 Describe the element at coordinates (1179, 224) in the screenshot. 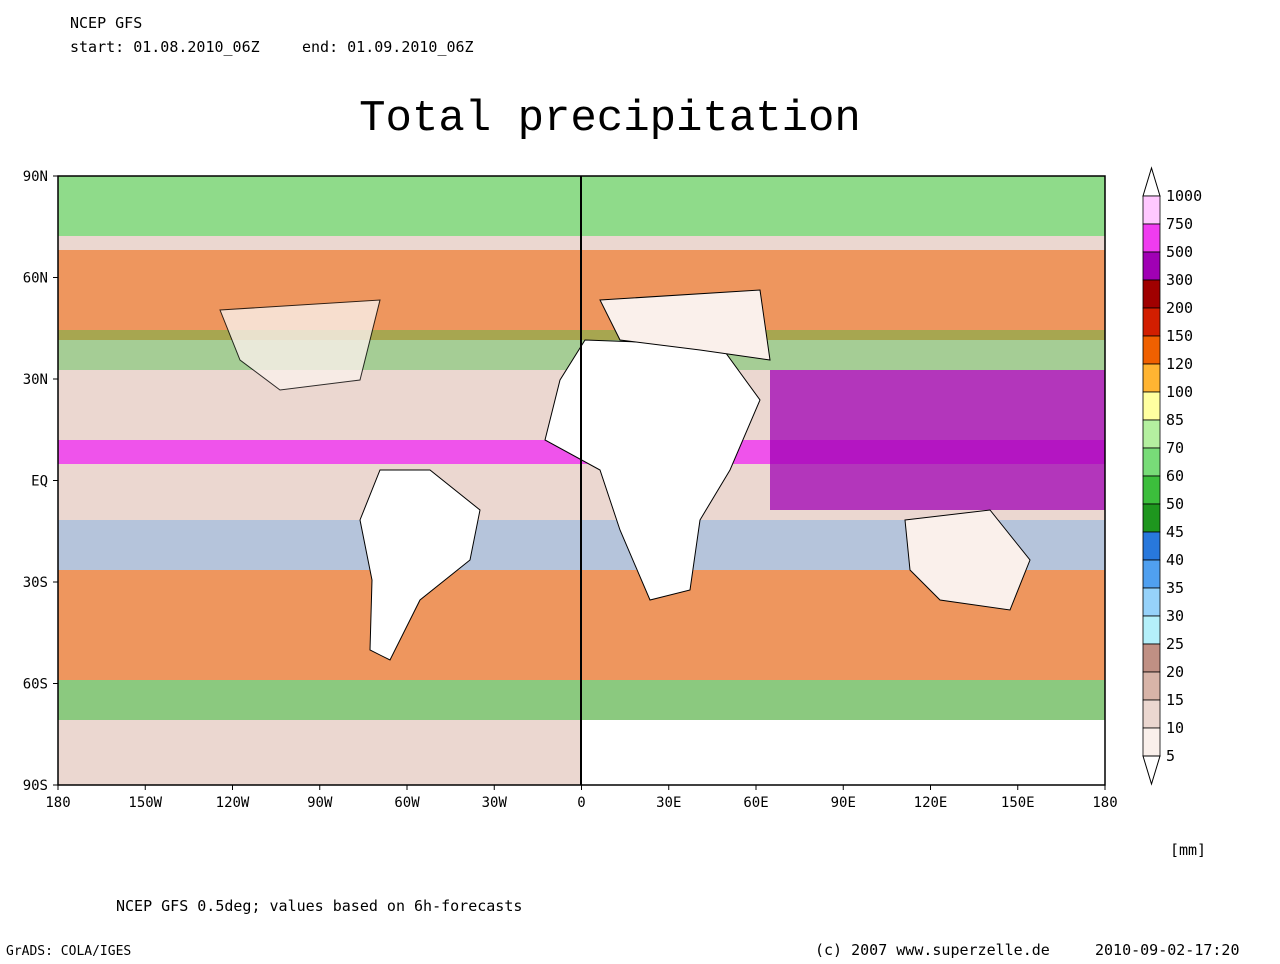

I see `colorbar-label: 750` at that location.